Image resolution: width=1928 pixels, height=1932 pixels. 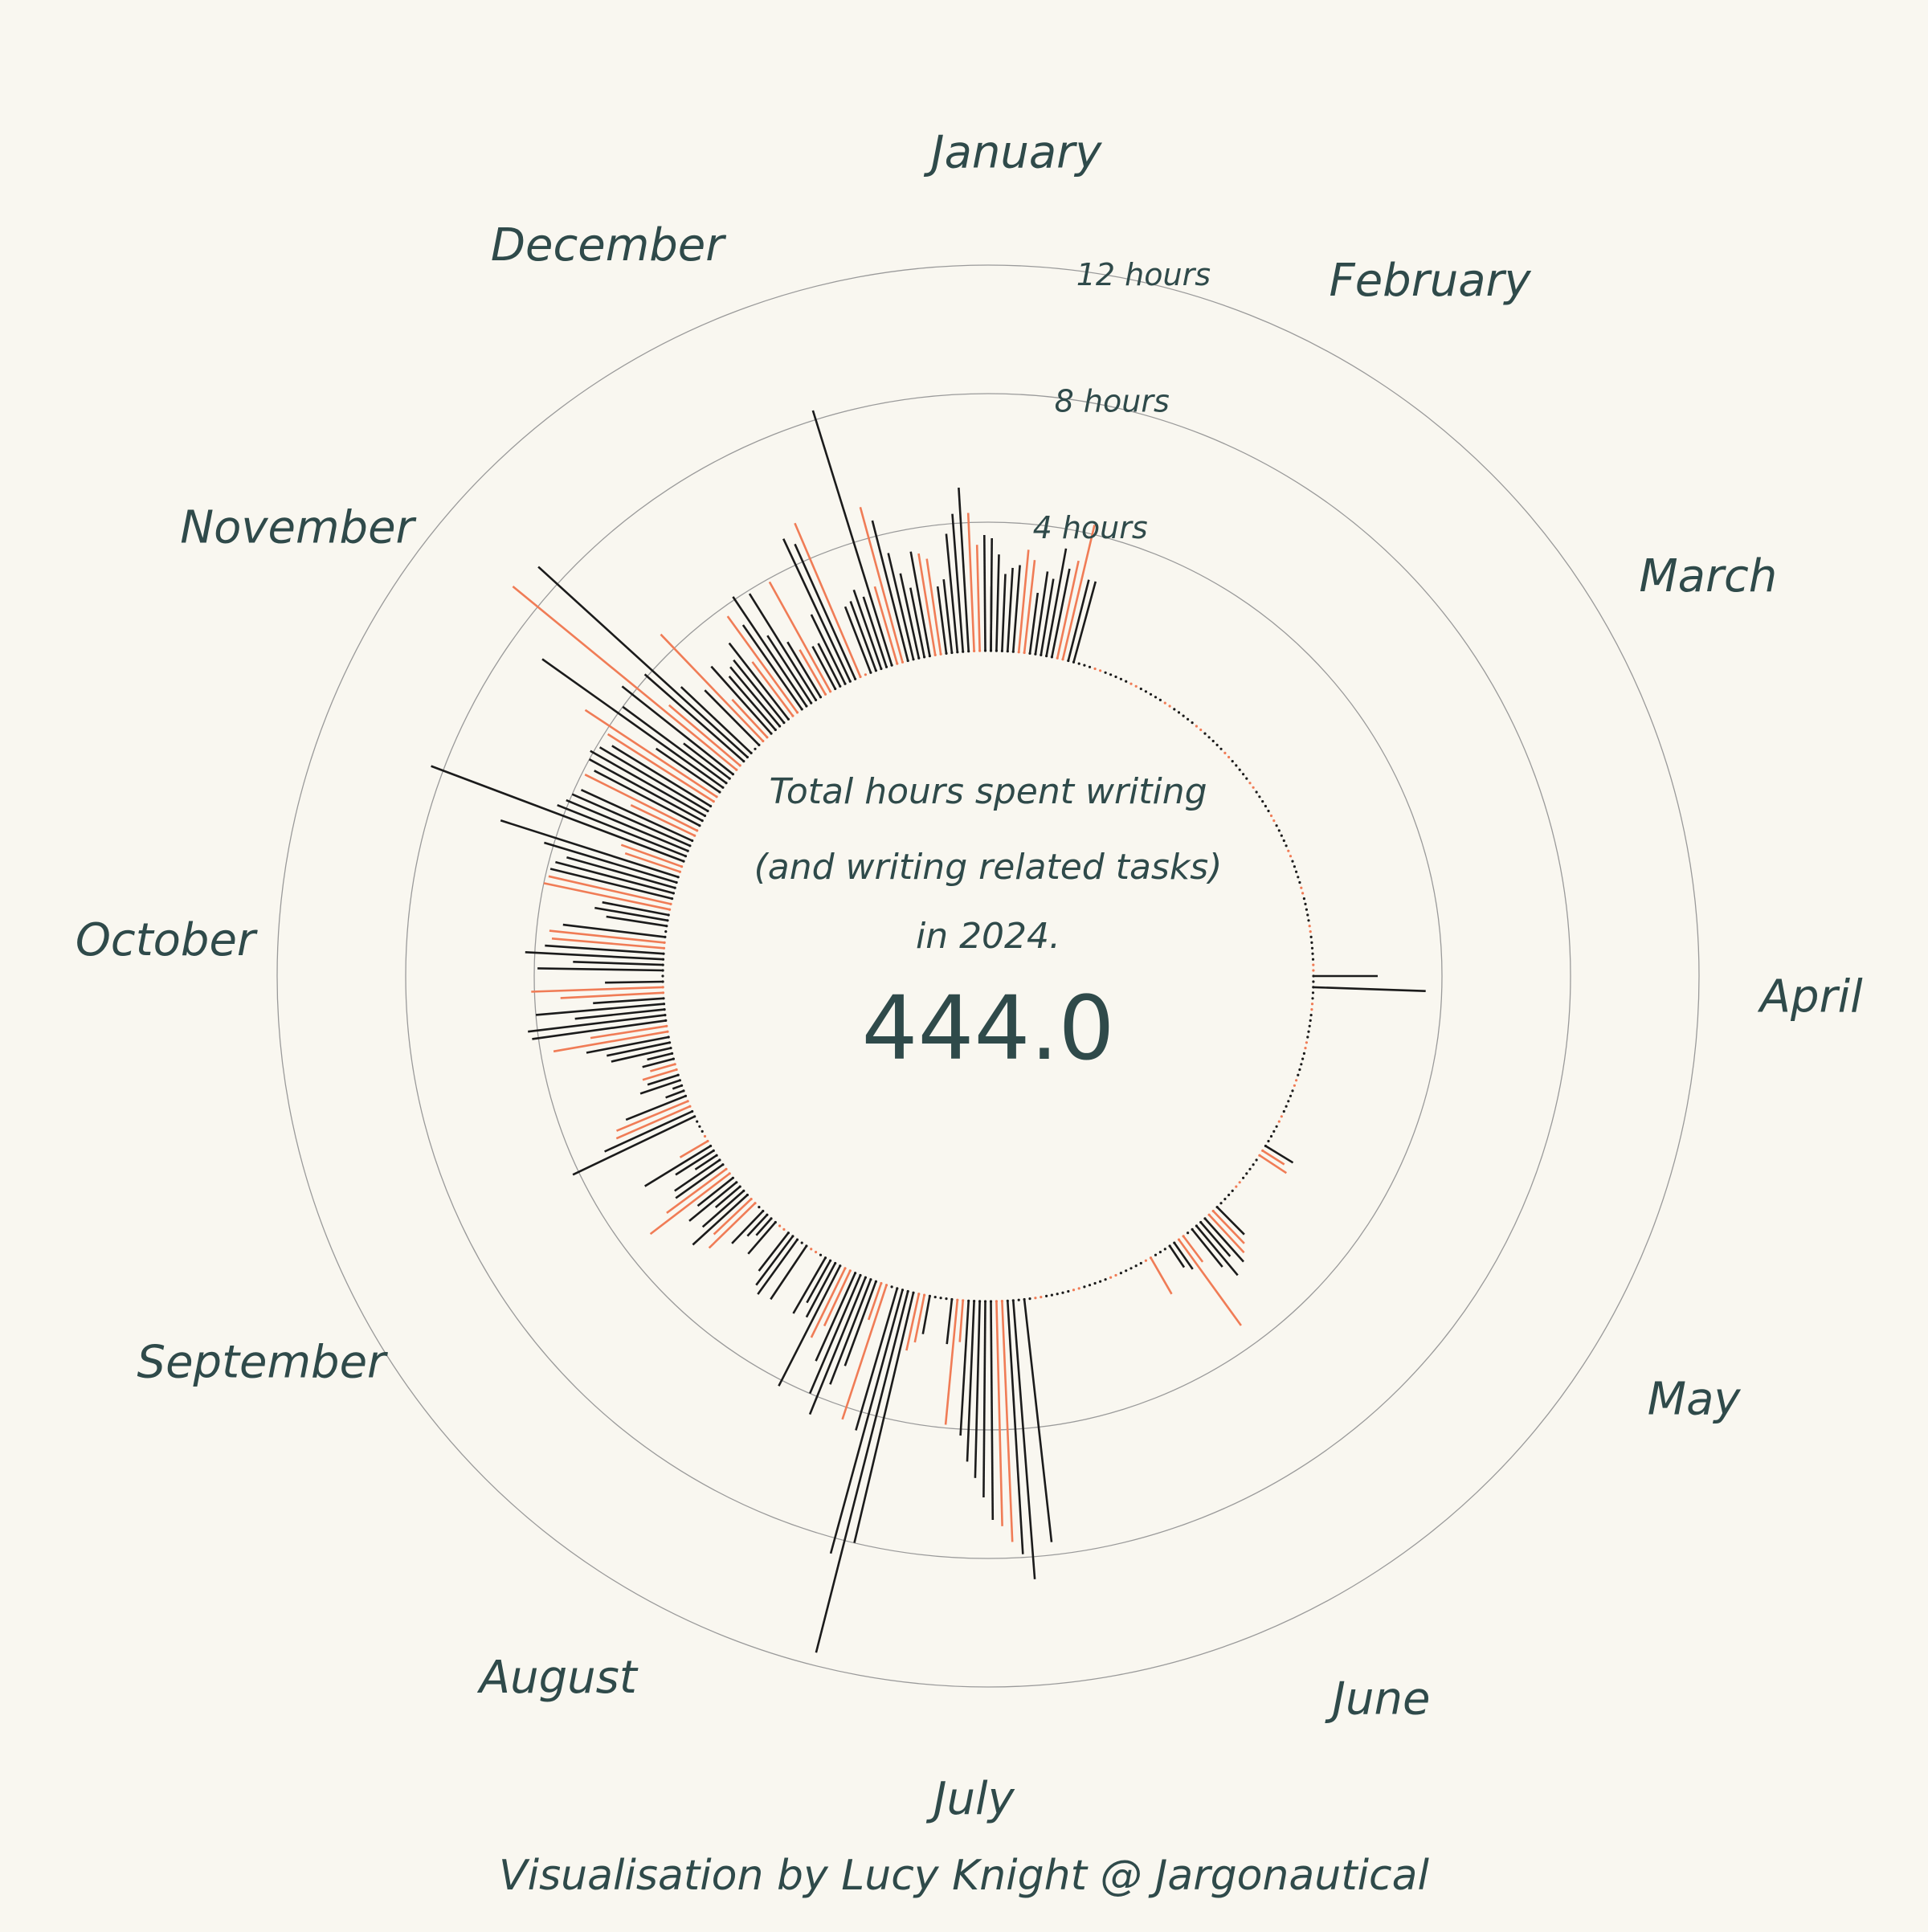 I want to click on month-label-july: July, so click(x=970, y=1799).